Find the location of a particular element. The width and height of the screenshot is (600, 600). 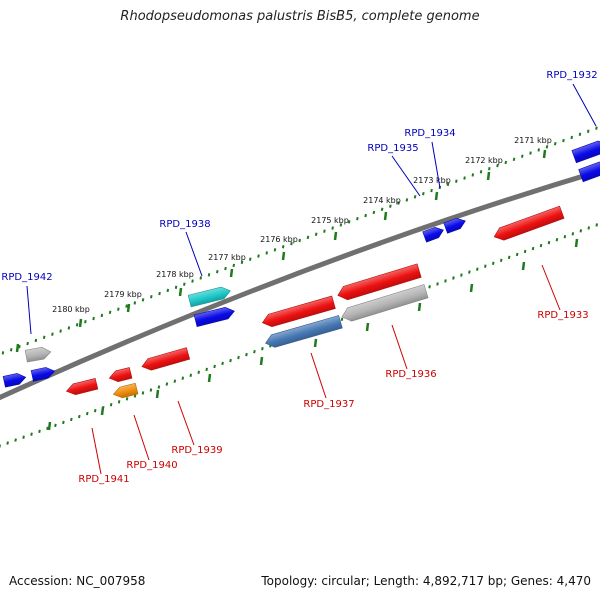

gene-rpd1941 is located at coordinates (82, 386).